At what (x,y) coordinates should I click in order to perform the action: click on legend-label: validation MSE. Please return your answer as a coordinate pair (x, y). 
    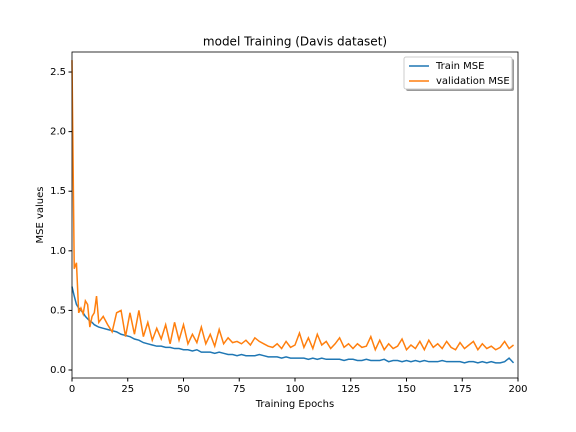
    Looking at the image, I should click on (473, 81).